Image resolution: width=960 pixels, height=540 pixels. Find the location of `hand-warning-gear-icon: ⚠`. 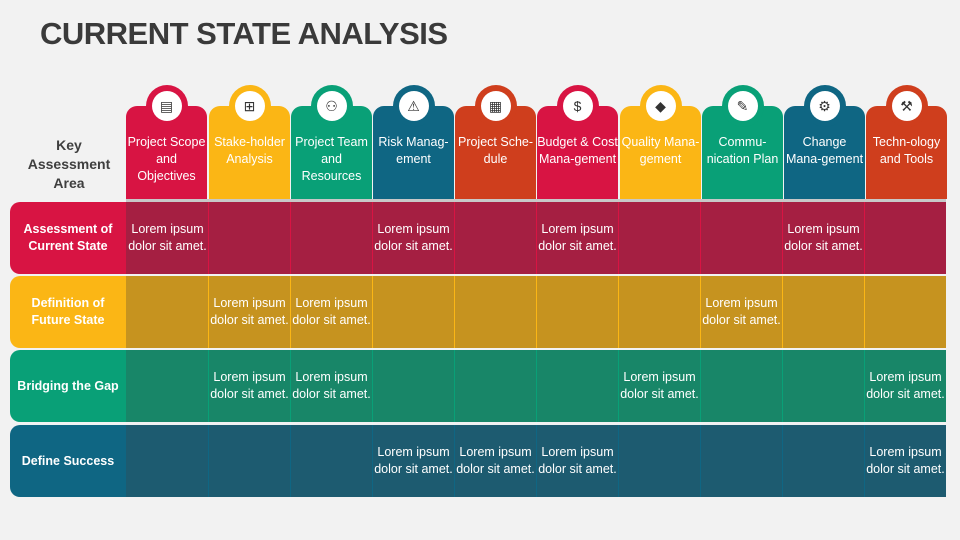

hand-warning-gear-icon: ⚠ is located at coordinates (413, 106).